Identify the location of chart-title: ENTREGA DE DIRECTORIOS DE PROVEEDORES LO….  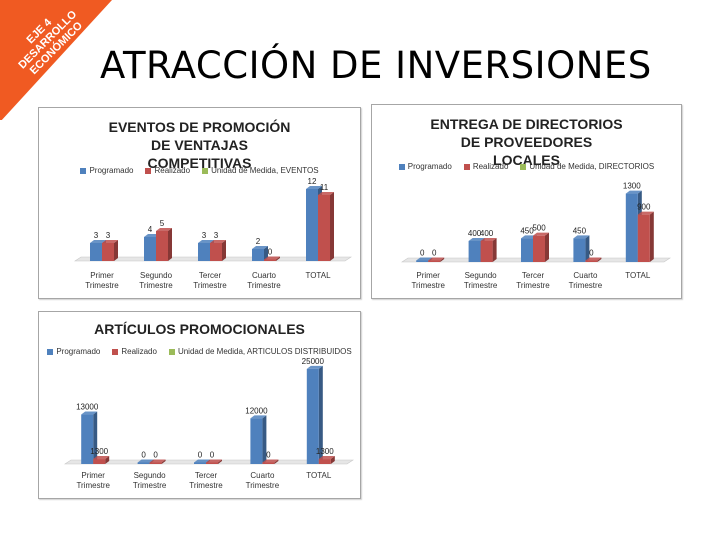
(526, 142).